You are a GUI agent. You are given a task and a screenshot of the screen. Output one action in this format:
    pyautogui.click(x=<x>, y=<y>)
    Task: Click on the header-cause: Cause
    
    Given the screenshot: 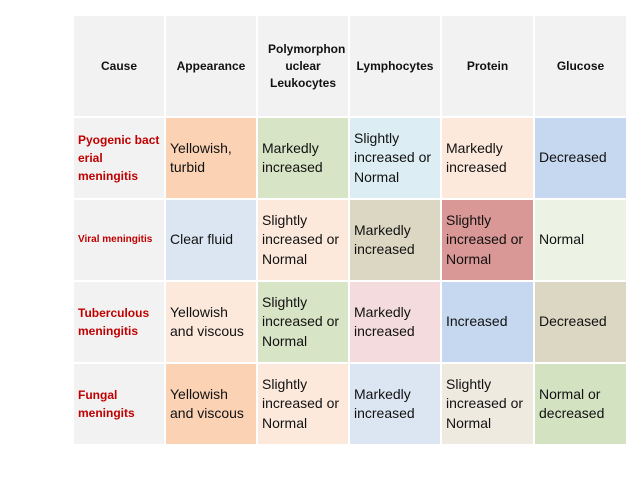 What is the action you would take?
    pyautogui.click(x=120, y=67)
    